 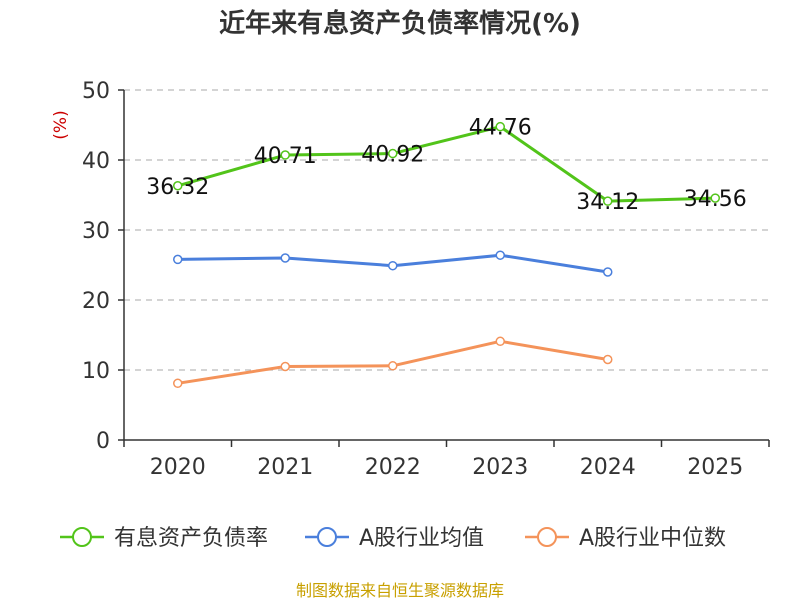 I want to click on legend: 有息资产负债率 A股行业均值 A股行业中位数, so click(x=393, y=538).